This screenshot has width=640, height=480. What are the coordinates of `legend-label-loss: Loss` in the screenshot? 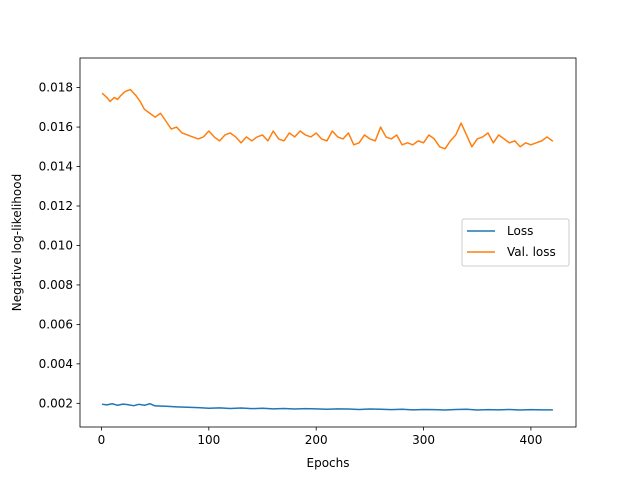 It's located at (520, 231).